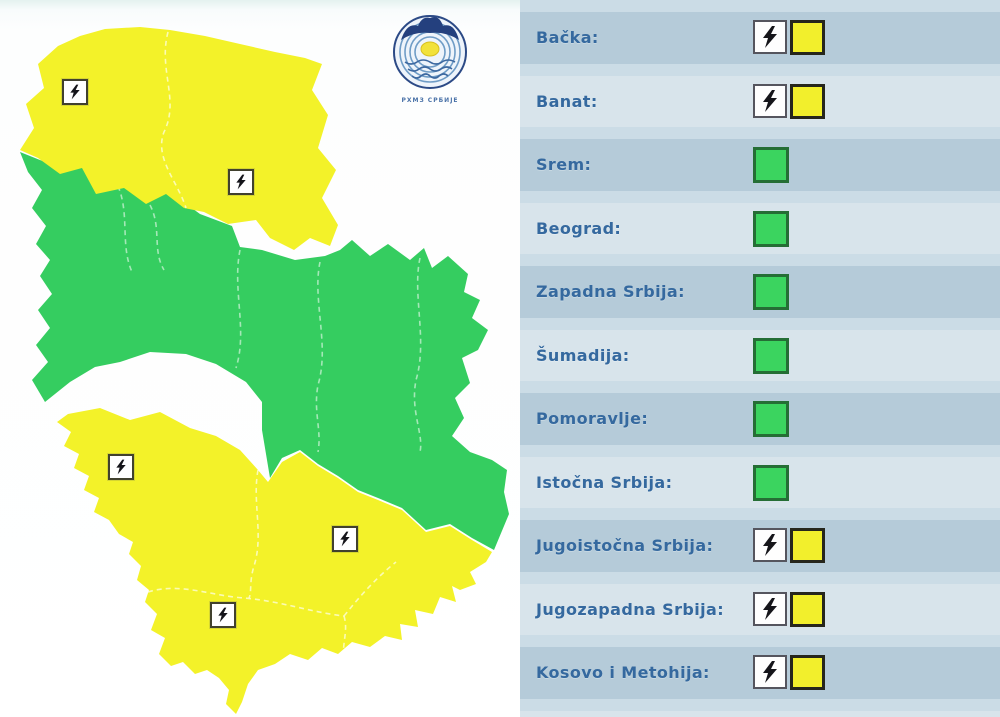 This screenshot has width=1000, height=717. What do you see at coordinates (583, 355) in the screenshot?
I see `region-label: Šumadija:` at bounding box center [583, 355].